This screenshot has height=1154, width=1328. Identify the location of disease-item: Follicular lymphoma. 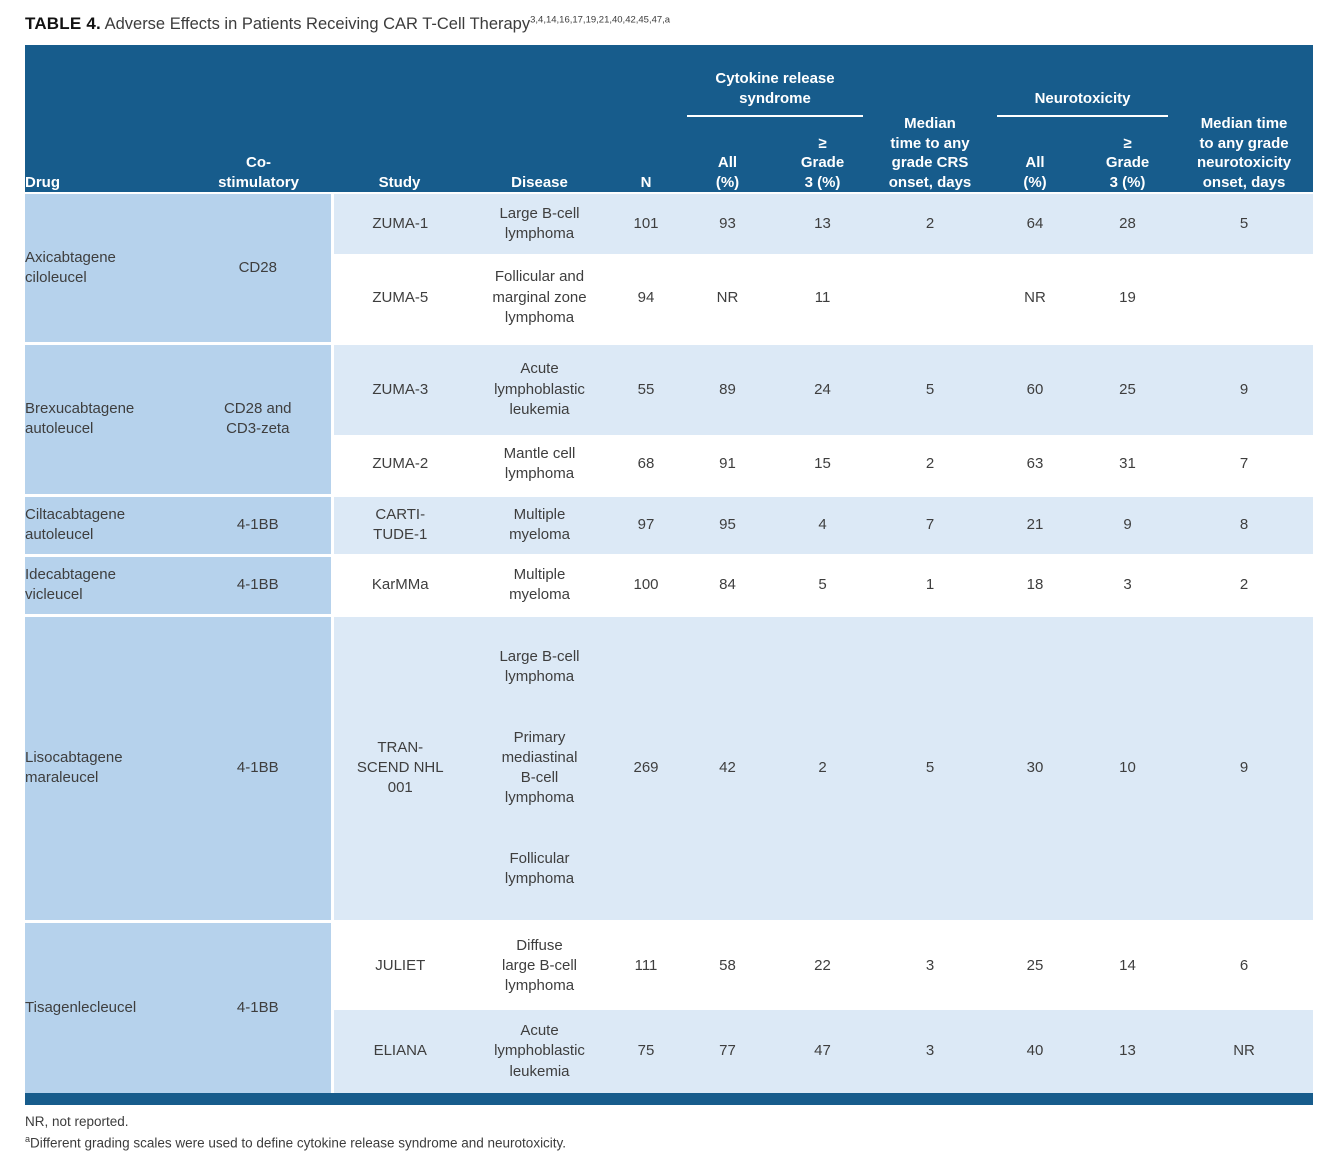
(539, 868).